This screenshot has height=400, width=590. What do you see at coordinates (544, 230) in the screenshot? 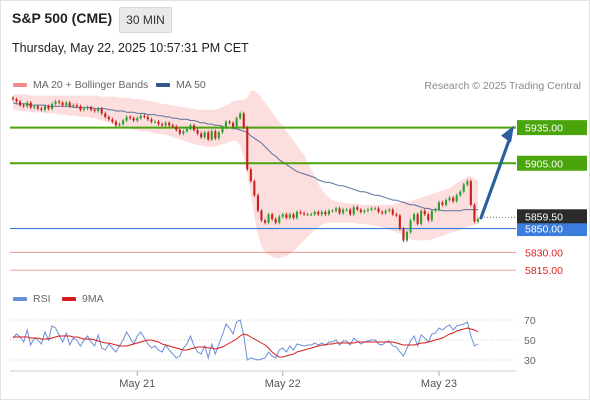
I see `level-label-2: 5850.00` at bounding box center [544, 230].